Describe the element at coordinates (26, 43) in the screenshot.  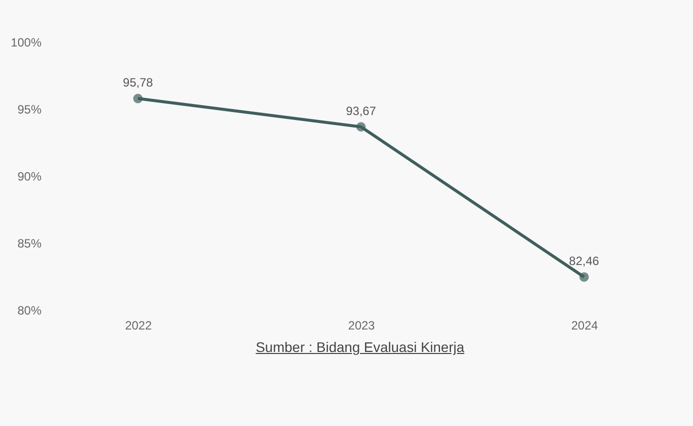
I see `y-tick-label: 100%` at that location.